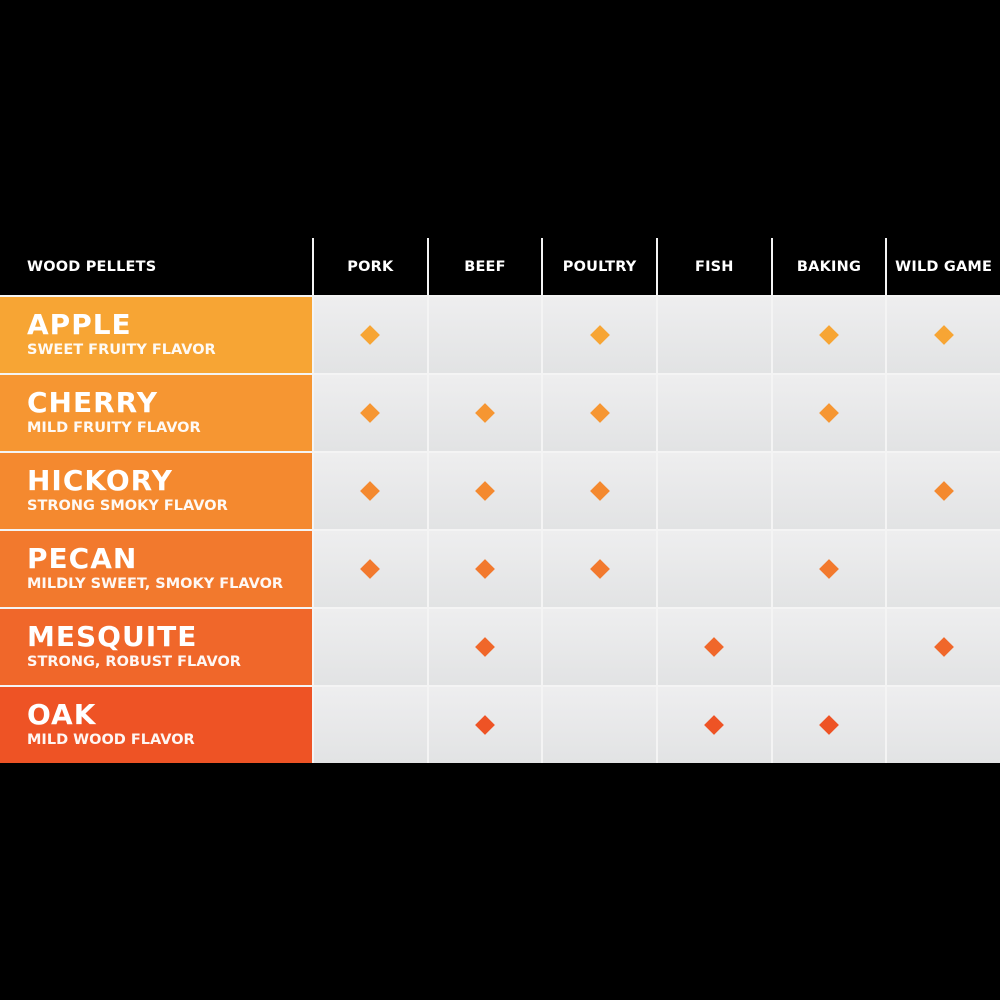 This screenshot has height=1000, width=1000. What do you see at coordinates (599, 725) in the screenshot?
I see `cell-oak-poultry` at bounding box center [599, 725].